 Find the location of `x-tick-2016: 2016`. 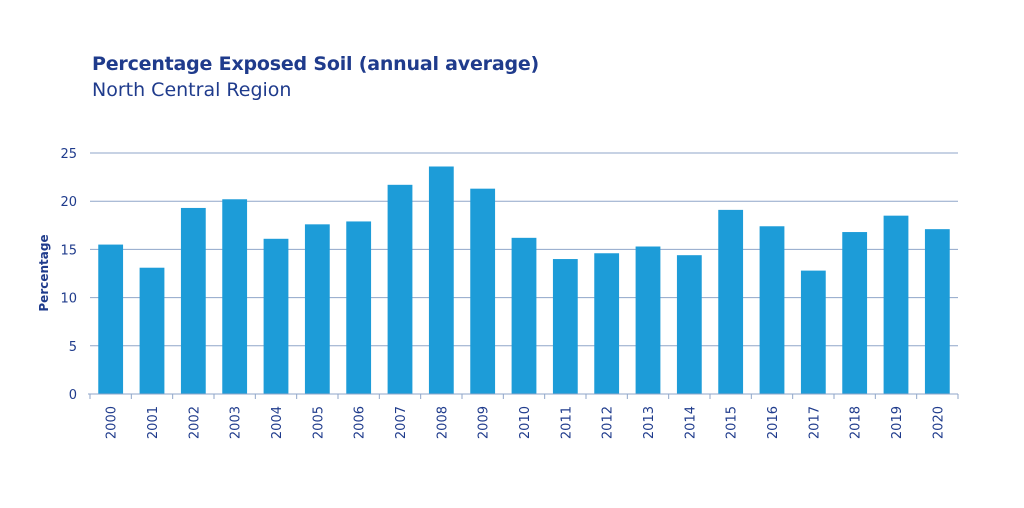

x-tick-2016: 2016 is located at coordinates (773, 422).